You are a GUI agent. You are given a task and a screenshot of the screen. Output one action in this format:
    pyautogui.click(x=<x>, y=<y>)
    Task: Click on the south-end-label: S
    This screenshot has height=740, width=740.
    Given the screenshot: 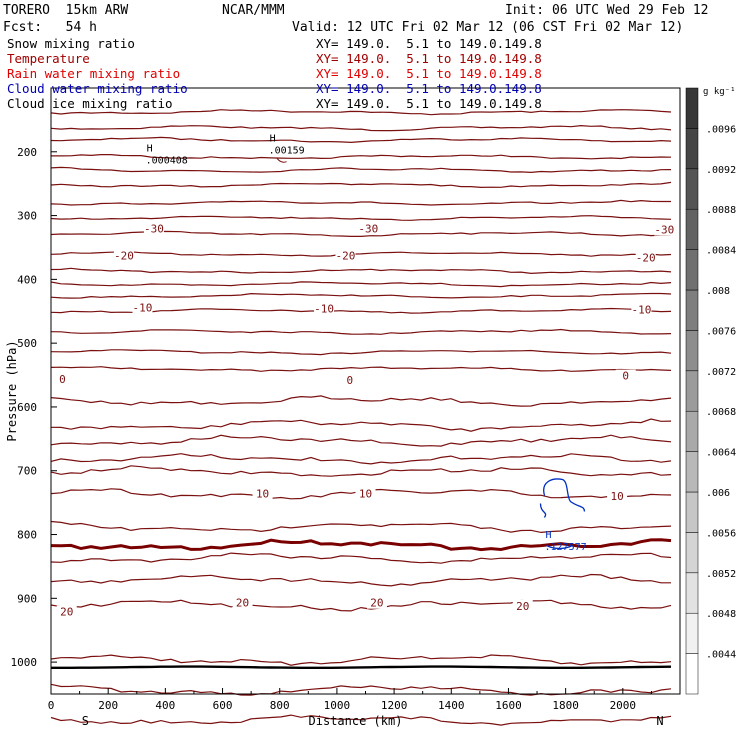 What is the action you would take?
    pyautogui.click(x=85, y=721)
    